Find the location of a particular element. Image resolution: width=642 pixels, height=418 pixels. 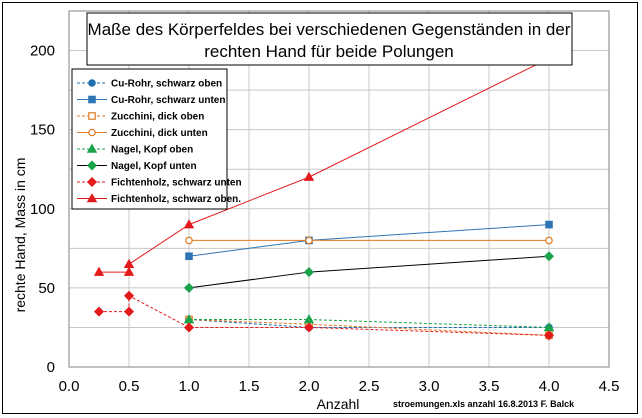

x-tick-label: 4.5 is located at coordinates (609, 386).